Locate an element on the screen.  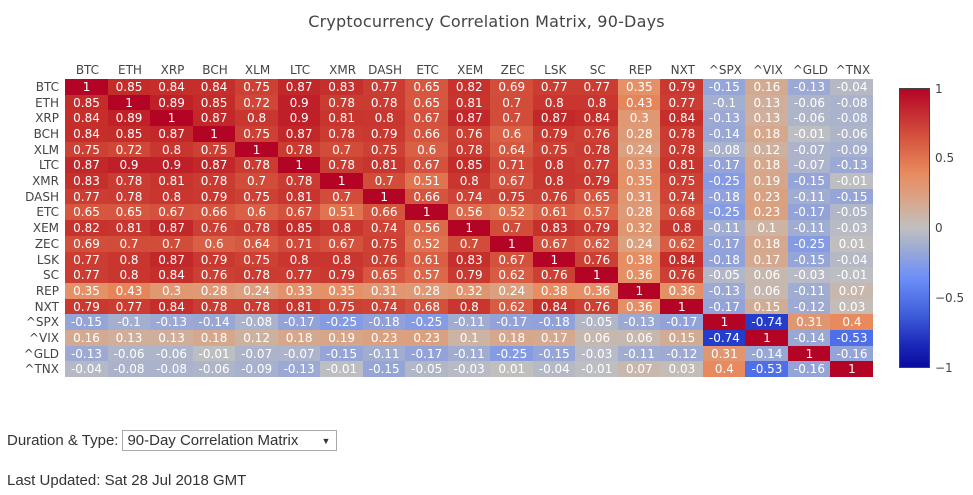
heatmap-cell: -0.1 is located at coordinates (129, 322).